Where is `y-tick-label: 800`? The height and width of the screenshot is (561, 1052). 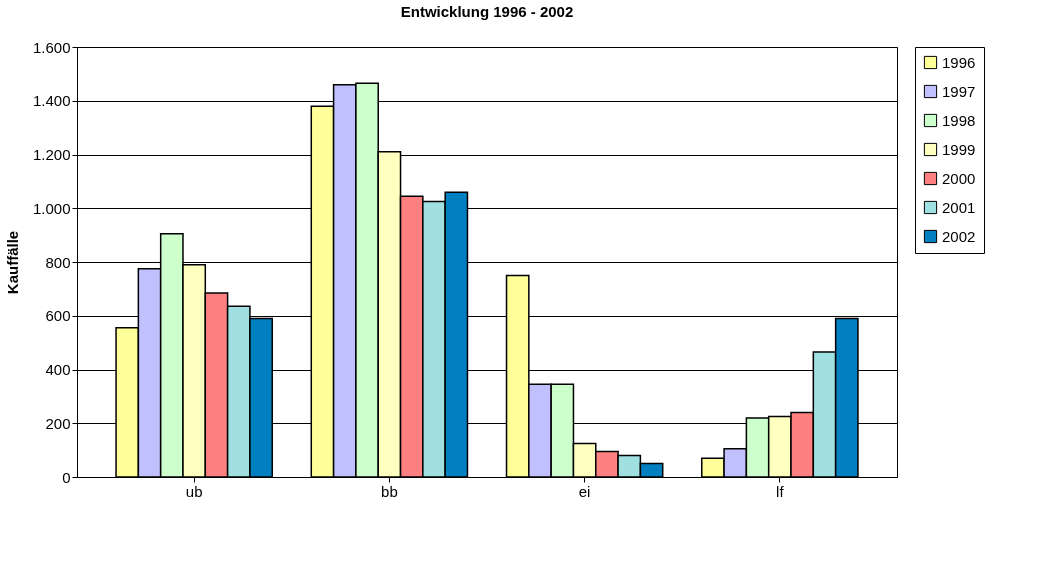 y-tick-label: 800 is located at coordinates (58, 262).